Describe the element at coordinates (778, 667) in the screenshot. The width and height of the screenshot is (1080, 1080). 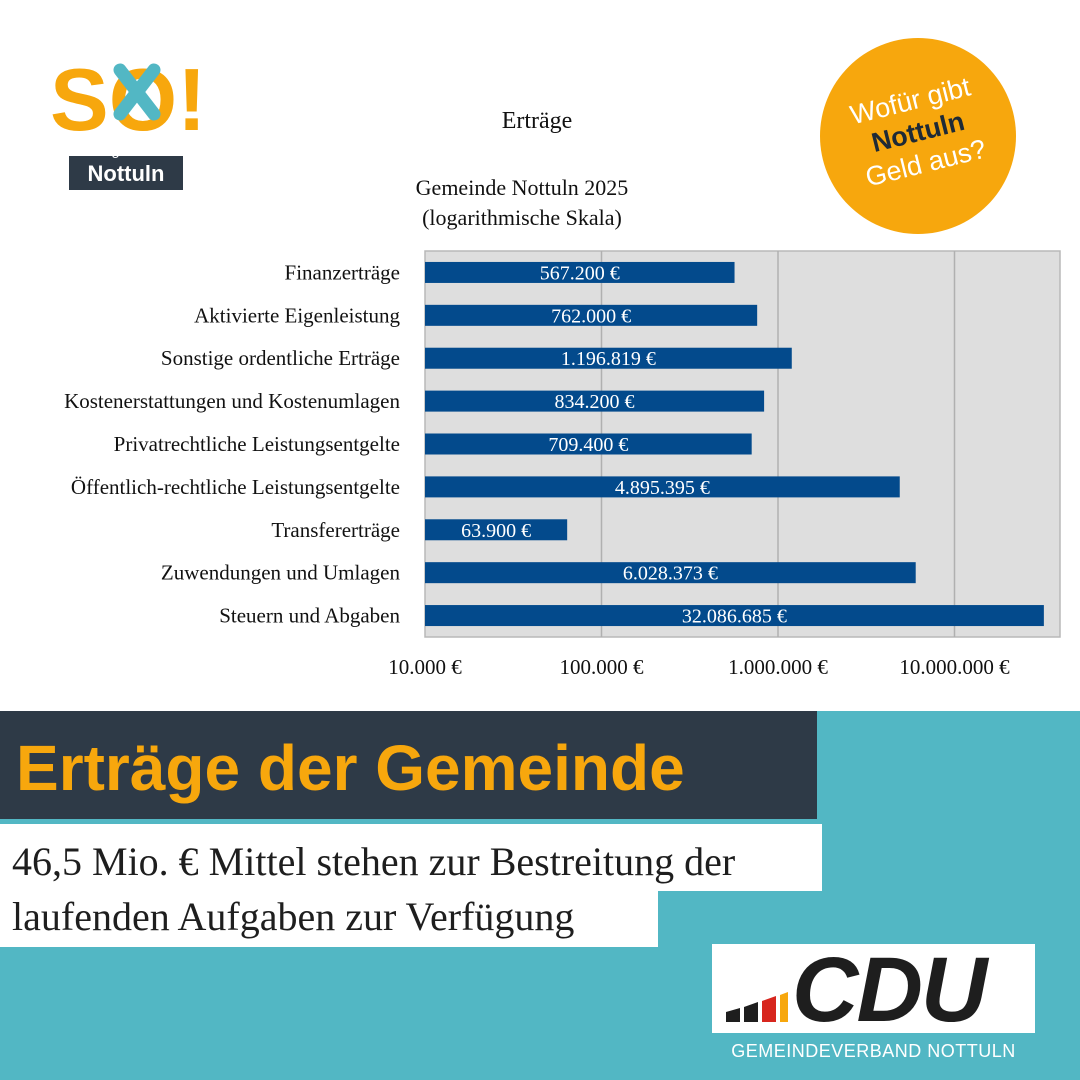
I see `x-tick-label: 1.000.000 €` at that location.